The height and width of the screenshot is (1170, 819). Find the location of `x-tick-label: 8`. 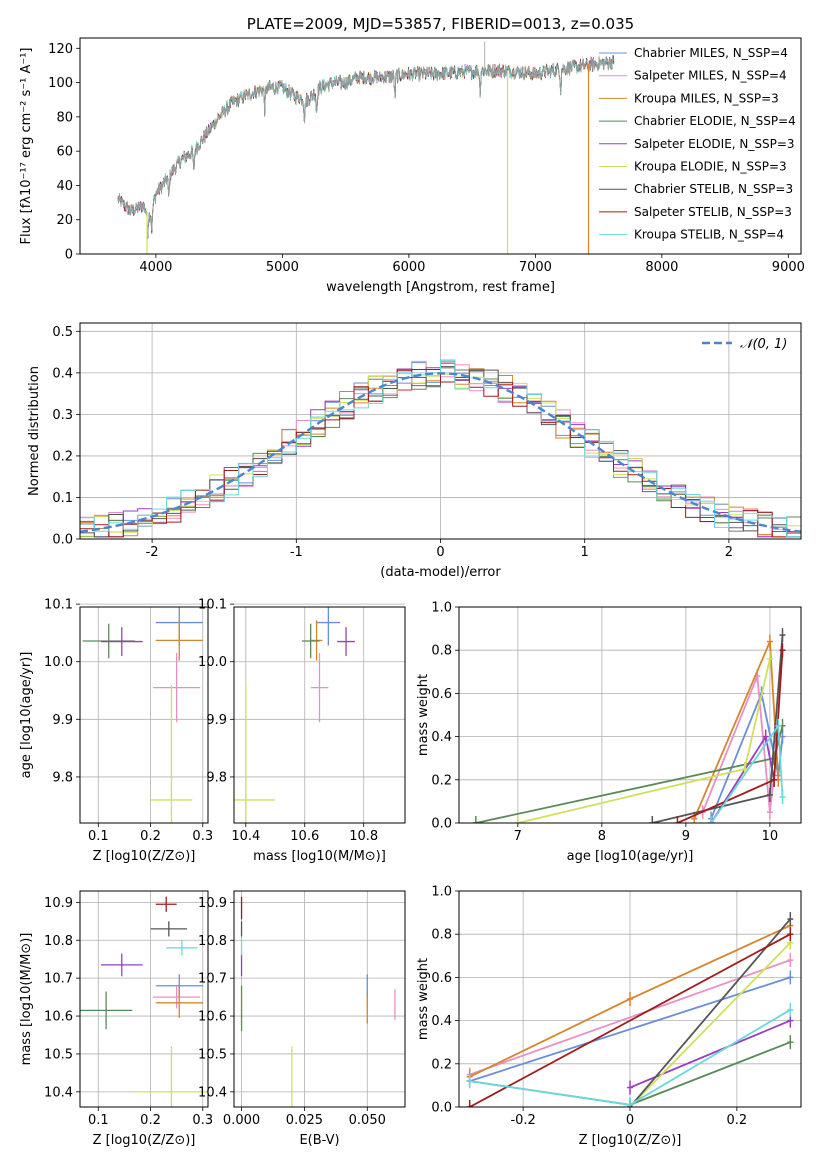

x-tick-label: 8 is located at coordinates (602, 836).